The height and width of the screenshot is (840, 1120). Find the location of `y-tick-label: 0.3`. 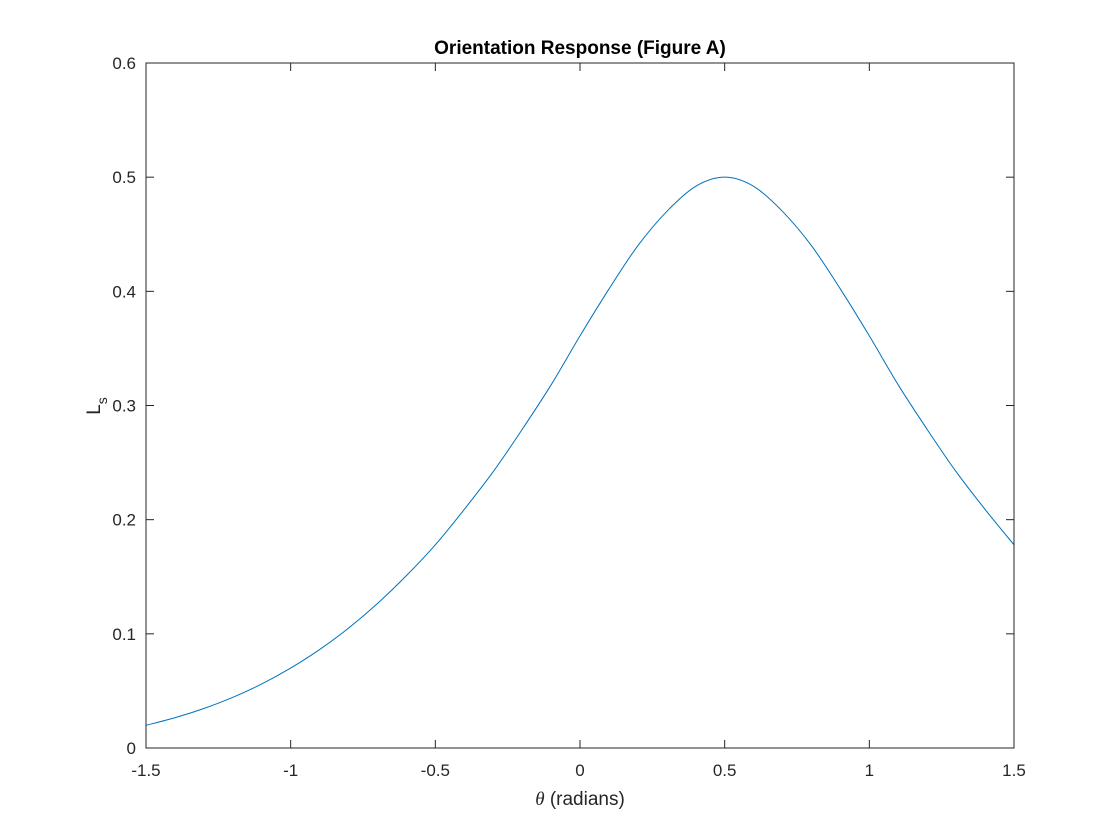

y-tick-label: 0.3 is located at coordinates (124, 406).